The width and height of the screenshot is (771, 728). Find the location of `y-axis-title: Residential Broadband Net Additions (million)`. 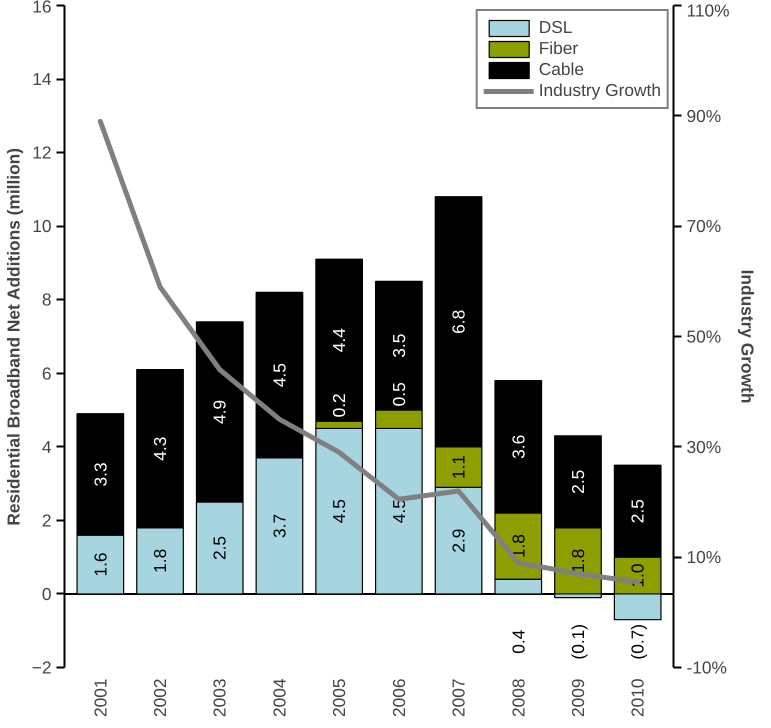

y-axis-title: Residential Broadband Net Additions (million) is located at coordinates (14, 337).